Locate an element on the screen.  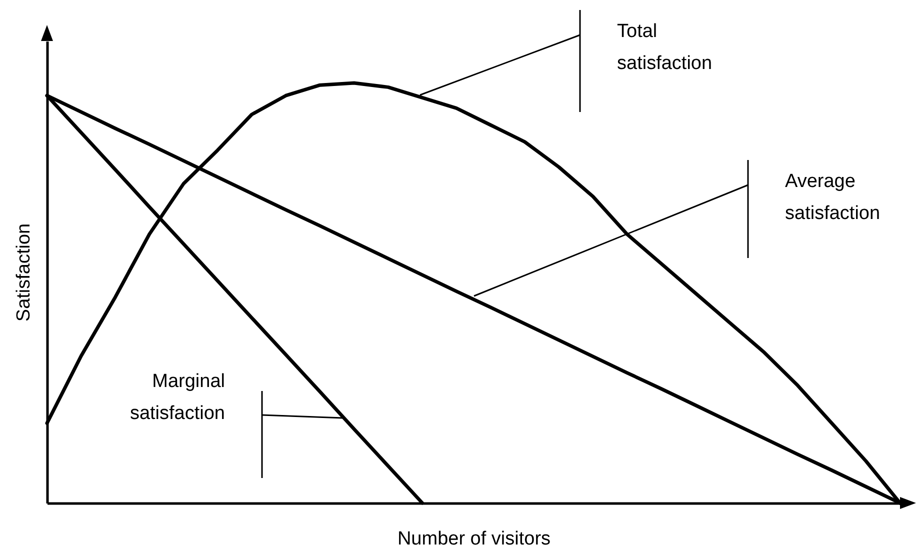
text: Total satisfaction is located at coordinates (664, 47).